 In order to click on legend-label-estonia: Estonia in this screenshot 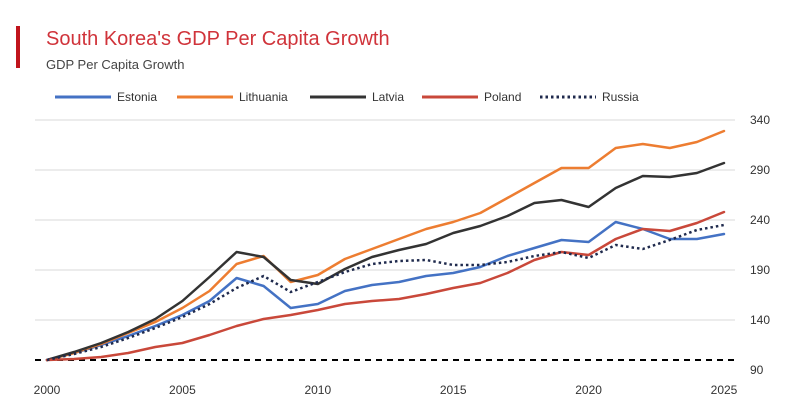, I will do `click(137, 97)`.